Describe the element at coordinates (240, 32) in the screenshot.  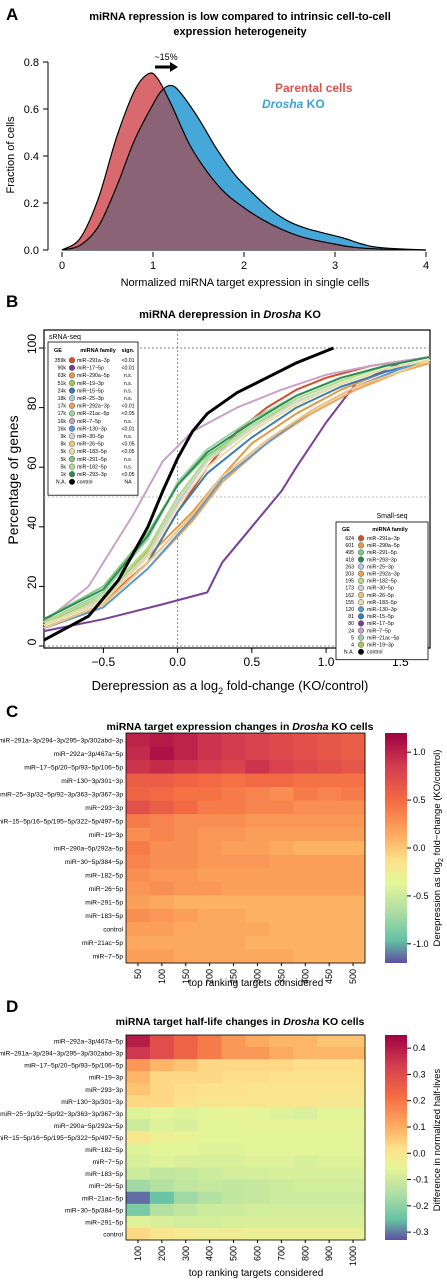
I see `panel-a-title-line2: expression heterogeneity` at that location.